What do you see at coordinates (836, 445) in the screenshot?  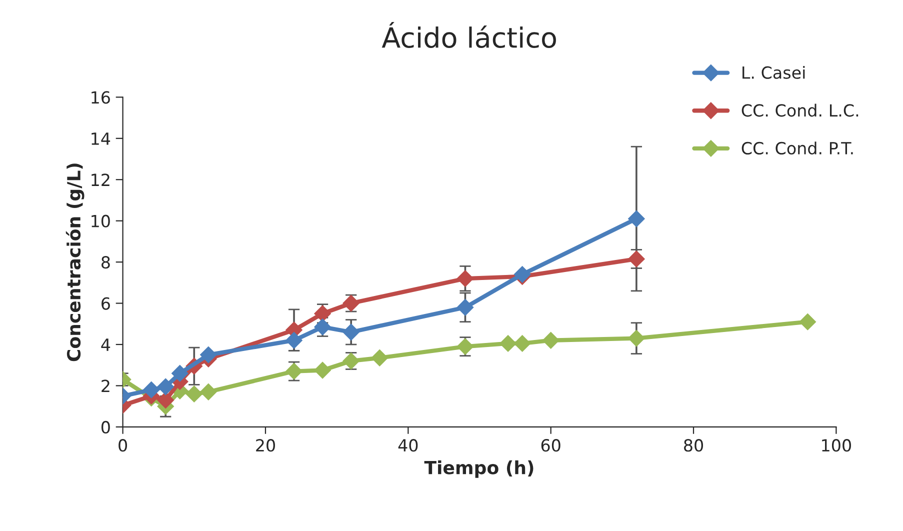 I see `x-tick-label: 100` at bounding box center [836, 445].